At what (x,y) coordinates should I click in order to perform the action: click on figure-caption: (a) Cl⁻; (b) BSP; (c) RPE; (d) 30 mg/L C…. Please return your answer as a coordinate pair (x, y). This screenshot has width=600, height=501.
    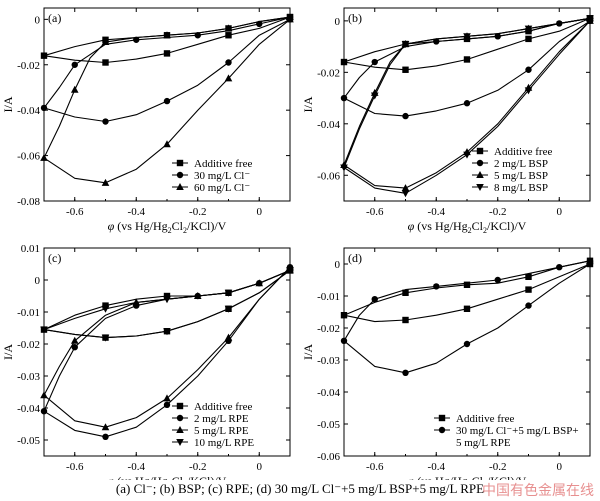
    Looking at the image, I should click on (300, 488).